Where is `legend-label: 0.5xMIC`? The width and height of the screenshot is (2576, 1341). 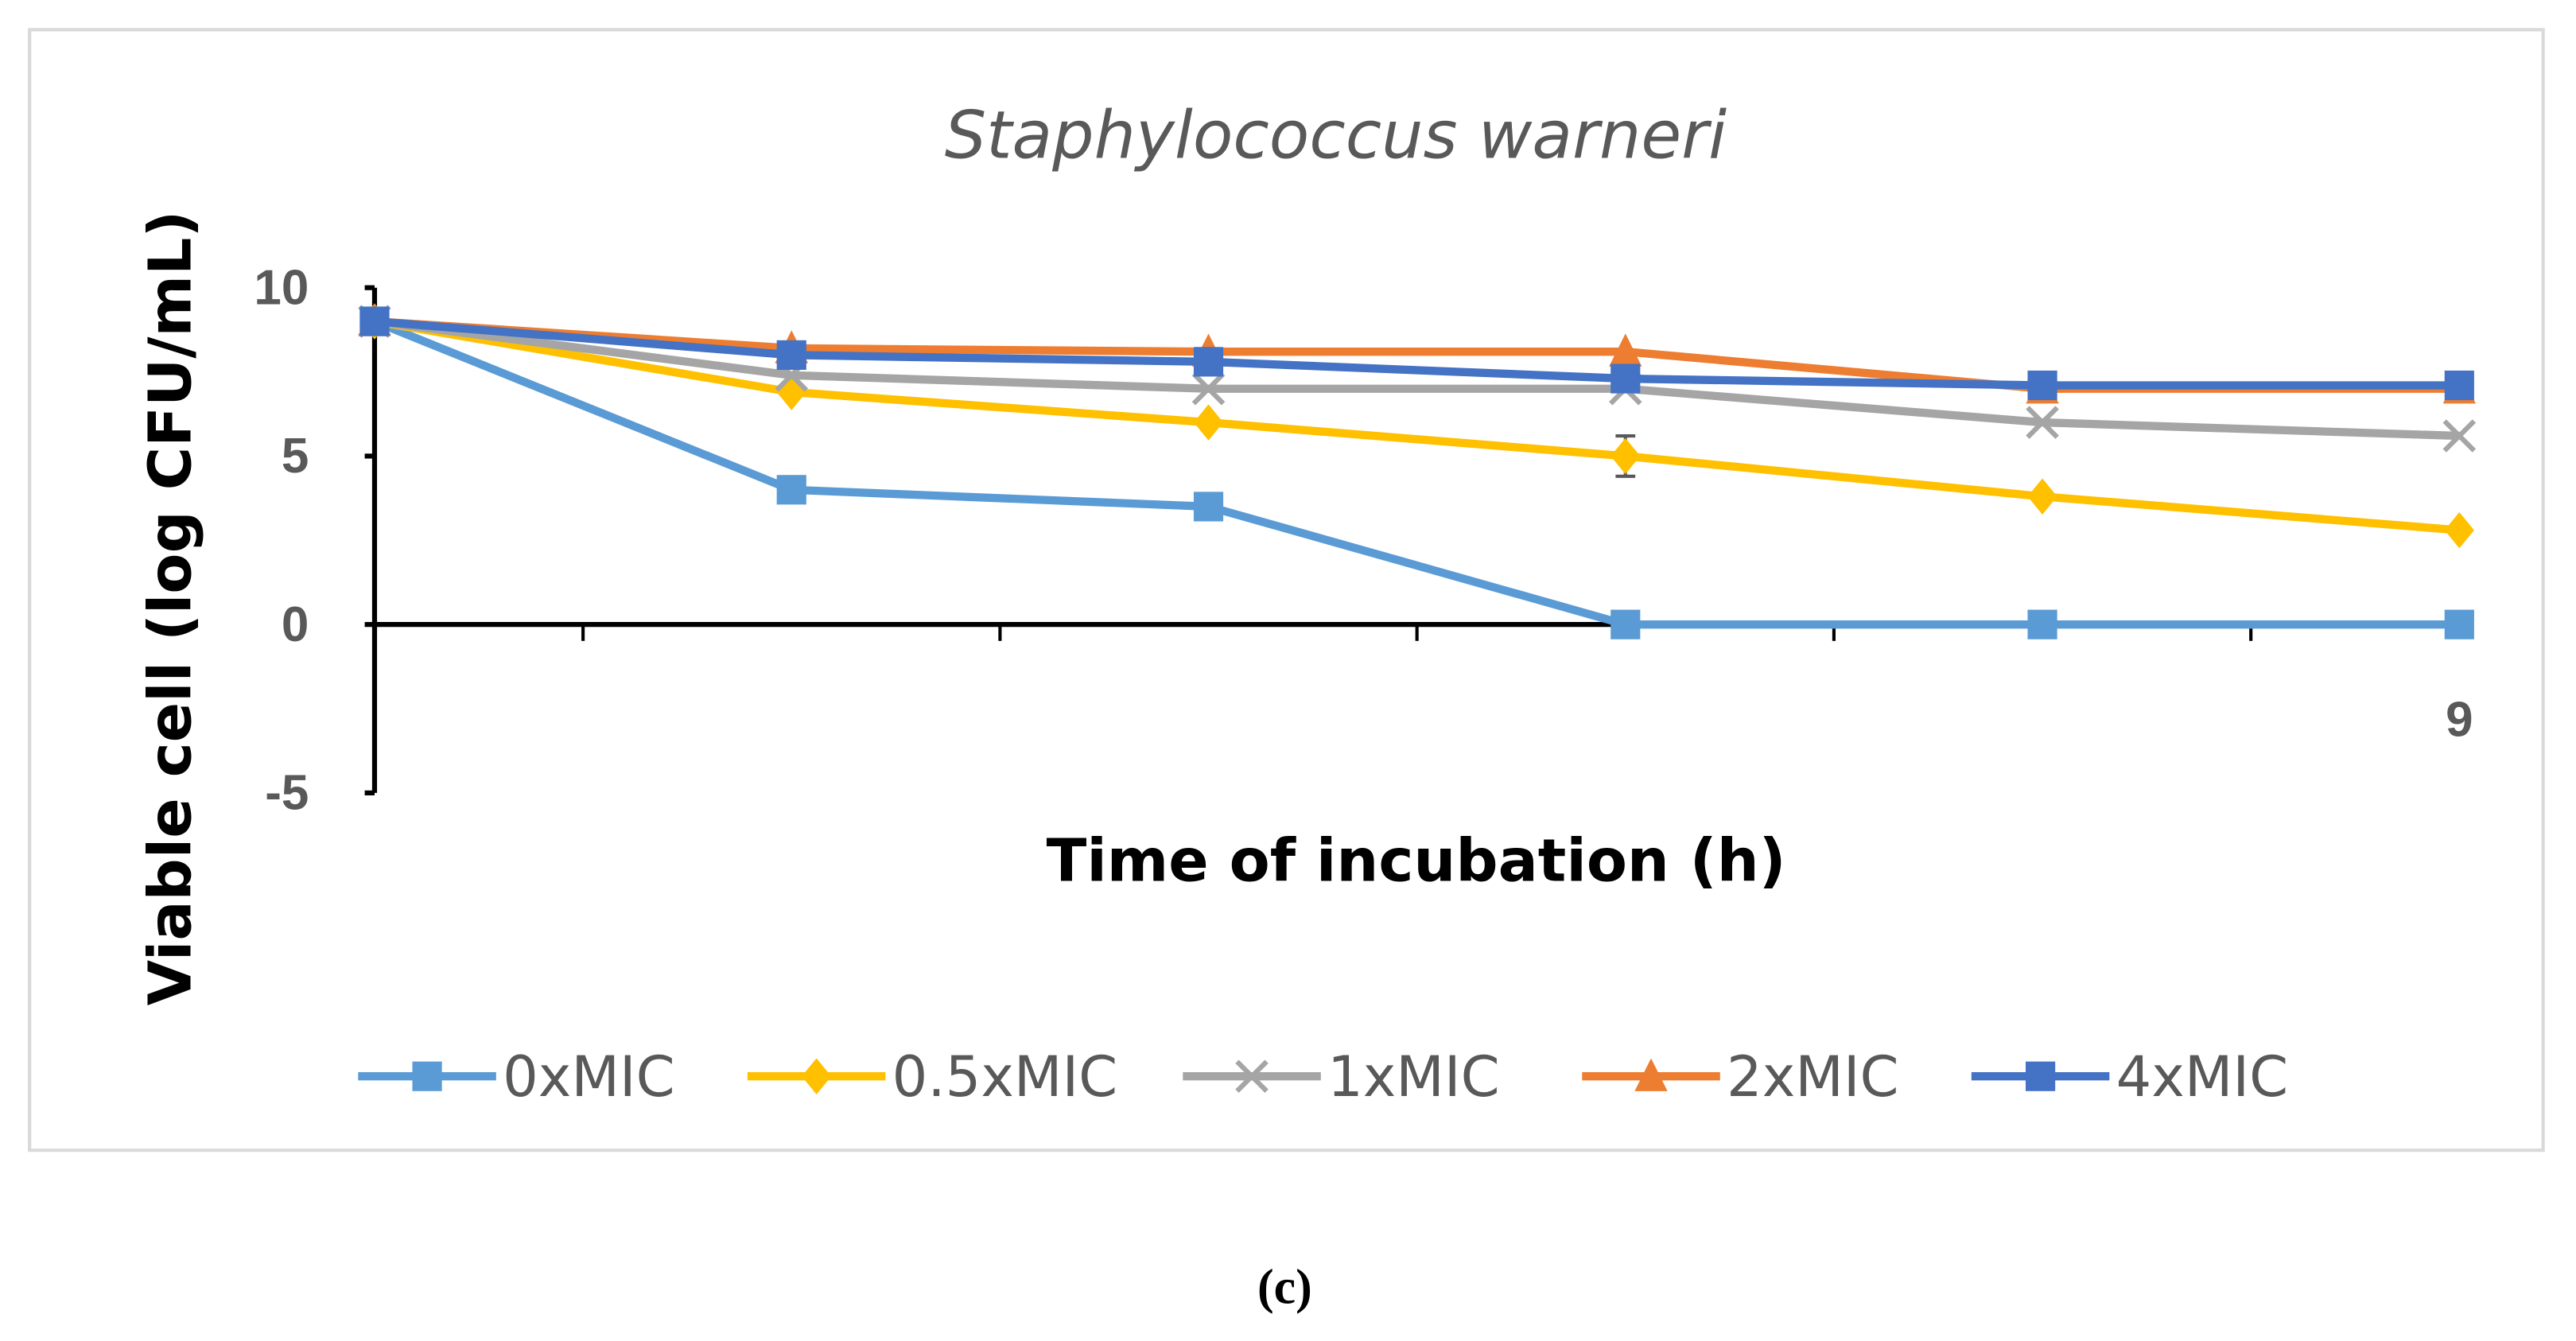
legend-label: 0.5xMIC is located at coordinates (1005, 1077).